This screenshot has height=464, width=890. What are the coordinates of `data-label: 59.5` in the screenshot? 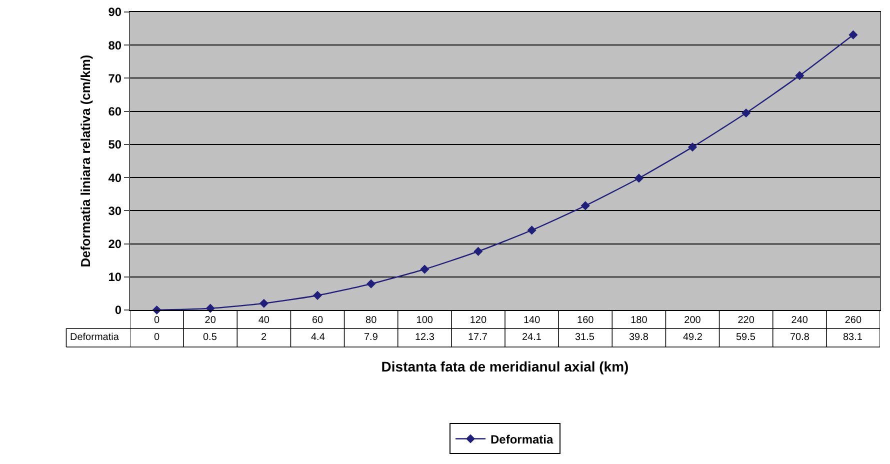 It's located at (746, 337).